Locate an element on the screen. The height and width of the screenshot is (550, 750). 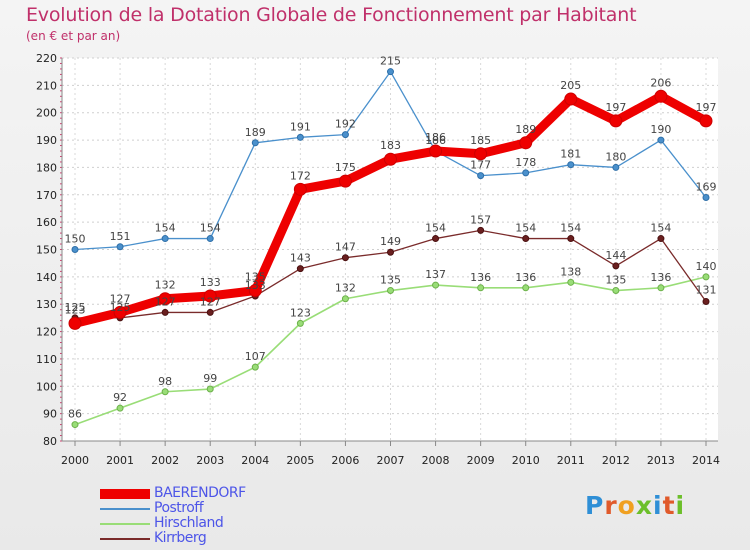
data-point-hirschland-2003 is located at coordinates (210, 389).